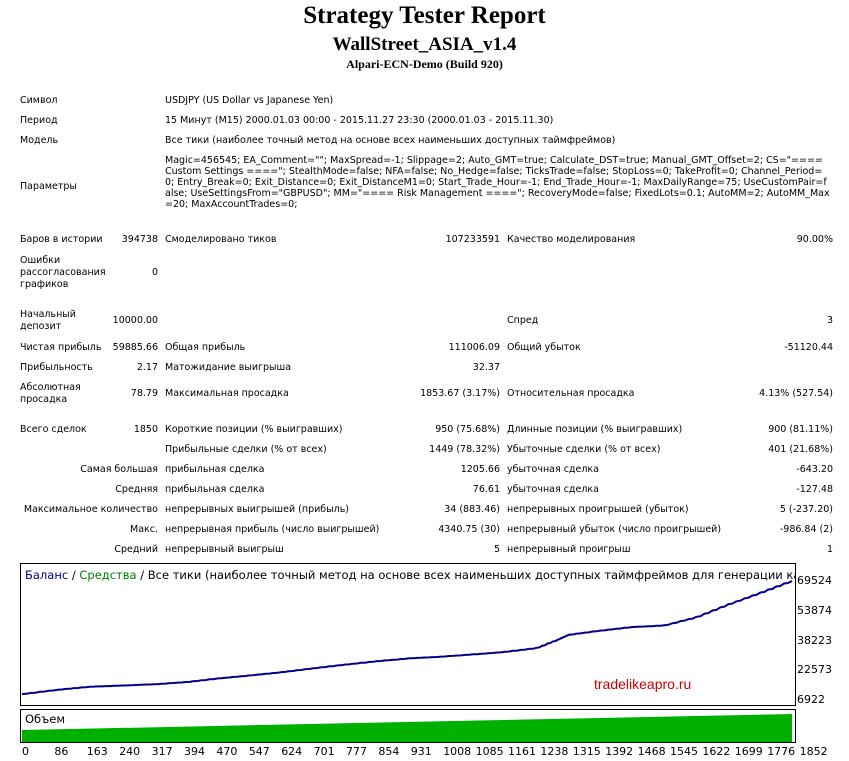 Image resolution: width=849 pixels, height=761 pixels. Describe the element at coordinates (61, 239) in the screenshot. I see `bars-label: Баров в истории` at that location.